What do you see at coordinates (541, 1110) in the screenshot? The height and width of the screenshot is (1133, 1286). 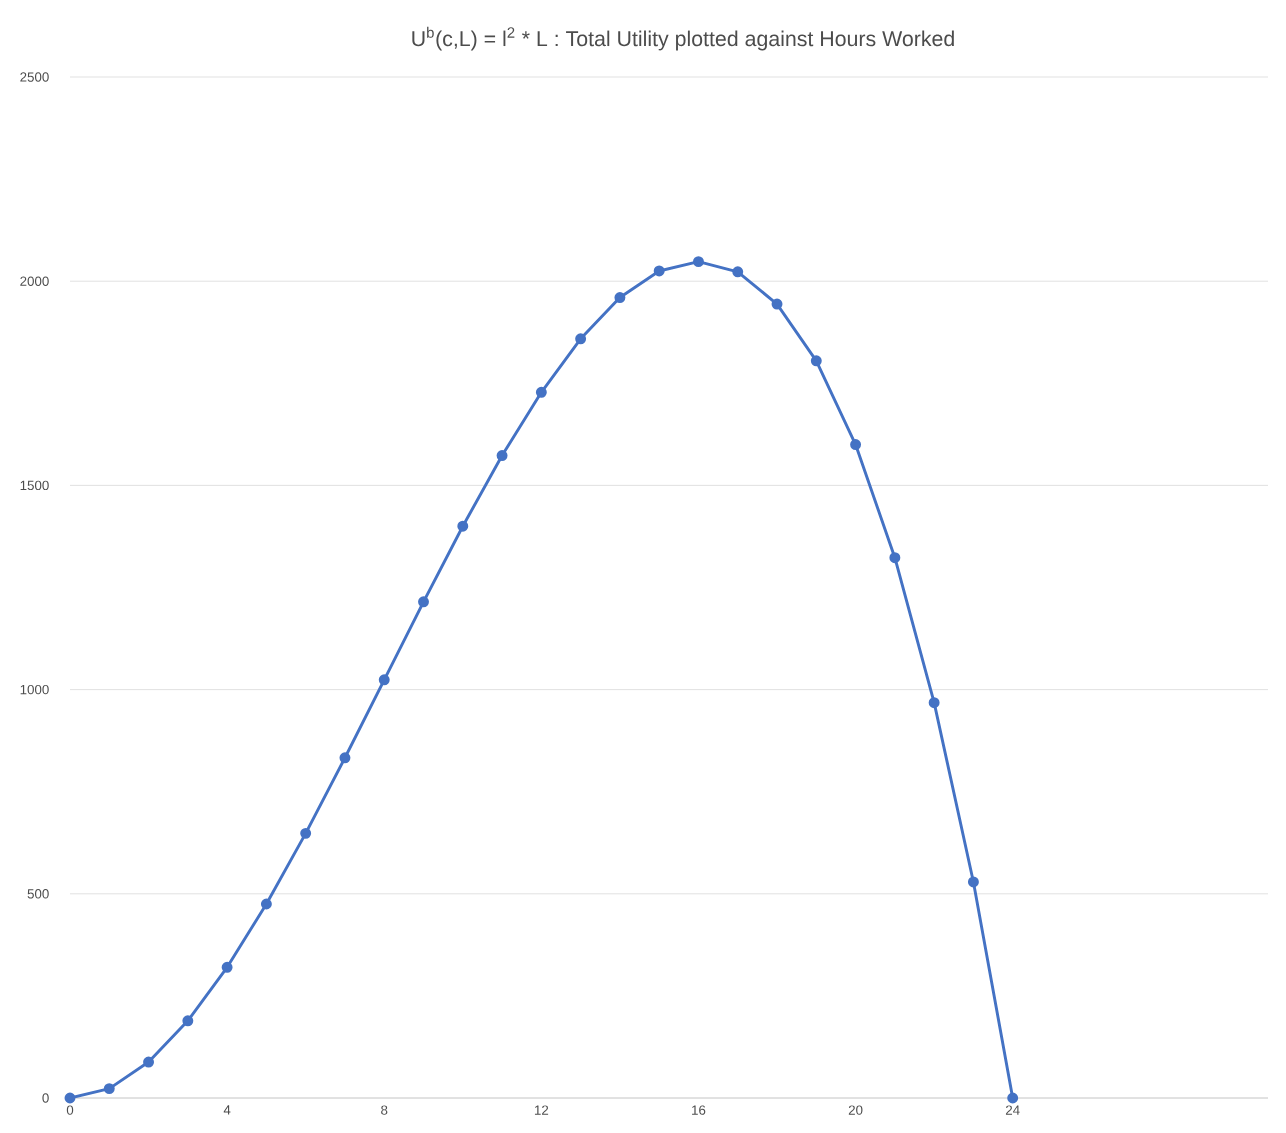 I see `x-tick-label: 12` at bounding box center [541, 1110].